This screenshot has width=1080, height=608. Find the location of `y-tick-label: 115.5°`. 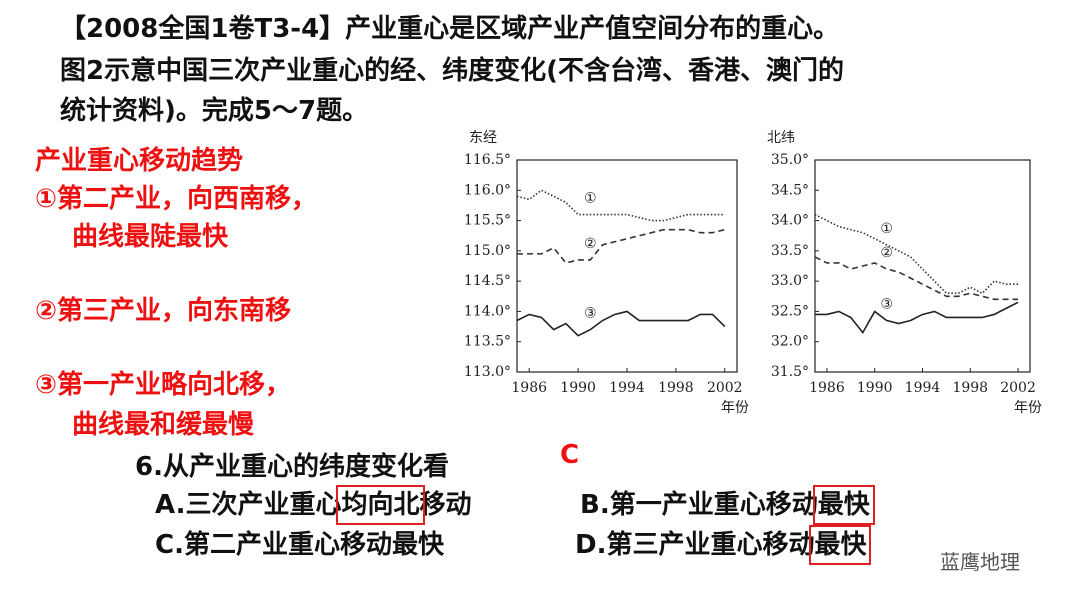

y-tick-label: 115.5° is located at coordinates (487, 221).